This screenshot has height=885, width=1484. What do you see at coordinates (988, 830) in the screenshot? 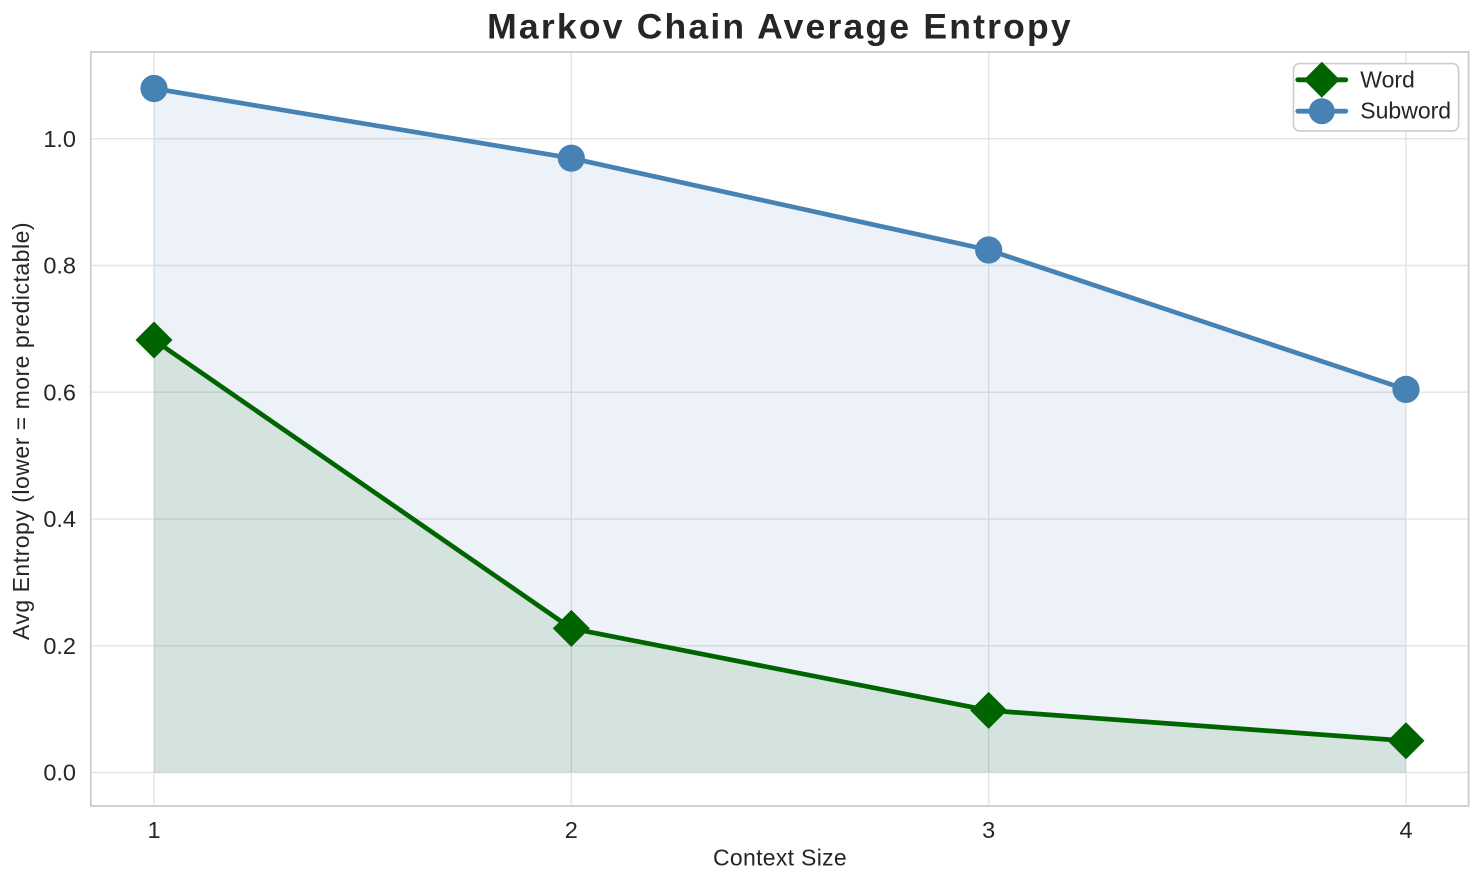
I see `svg-text: 3` at bounding box center [988, 830].